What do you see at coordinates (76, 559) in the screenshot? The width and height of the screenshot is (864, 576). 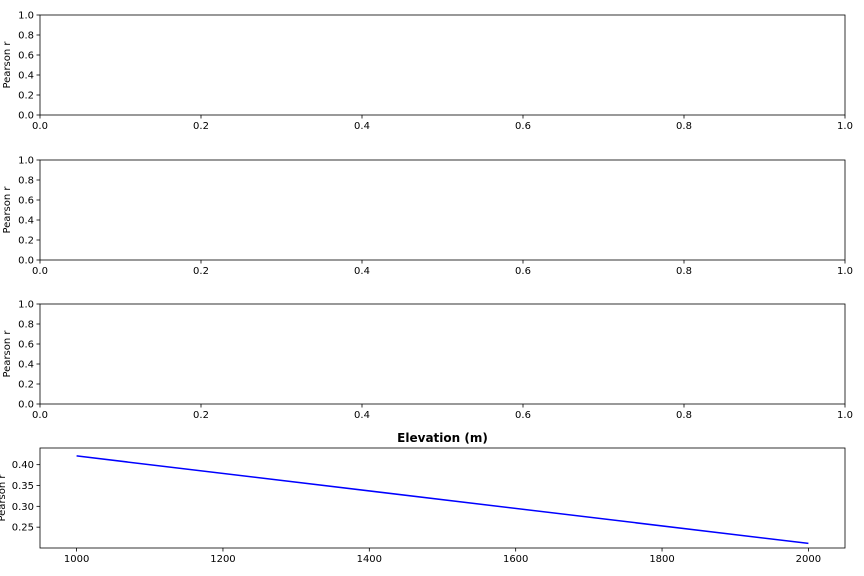 I see `x-tick-label: 1000` at bounding box center [76, 559].